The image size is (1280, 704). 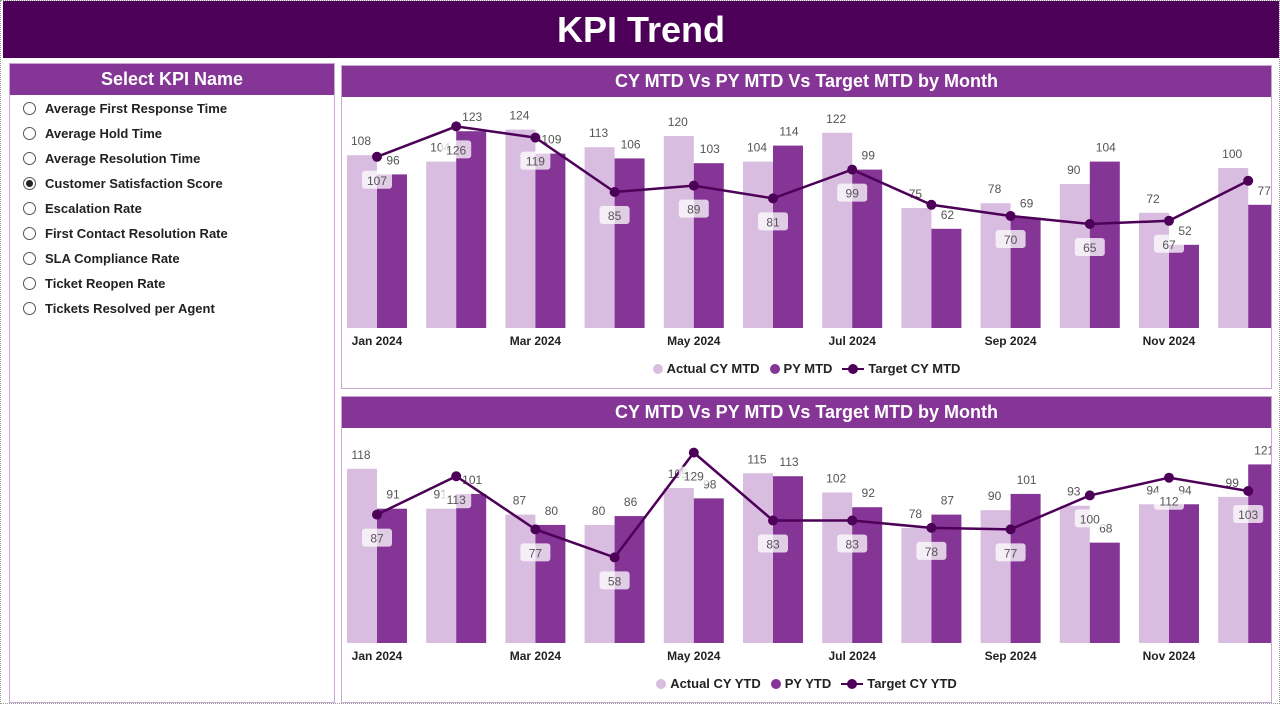 What do you see at coordinates (710, 149) in the screenshot?
I see `data-label-py: 103` at bounding box center [710, 149].